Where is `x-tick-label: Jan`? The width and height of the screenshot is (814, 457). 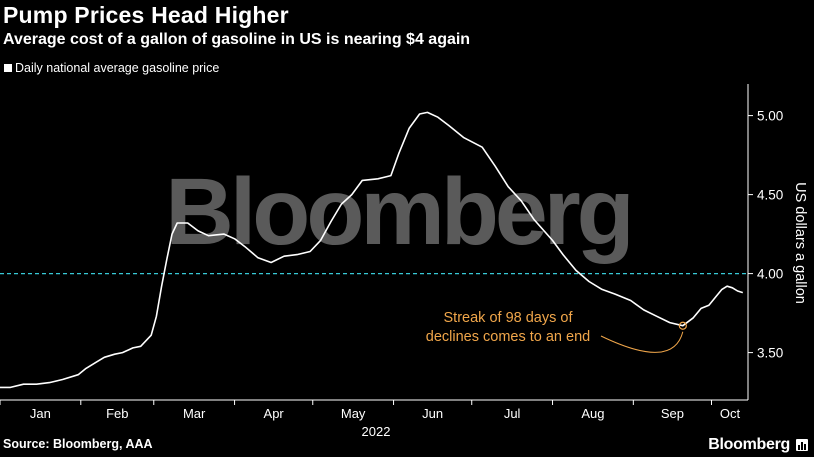 x-tick-label: Jan is located at coordinates (40, 413).